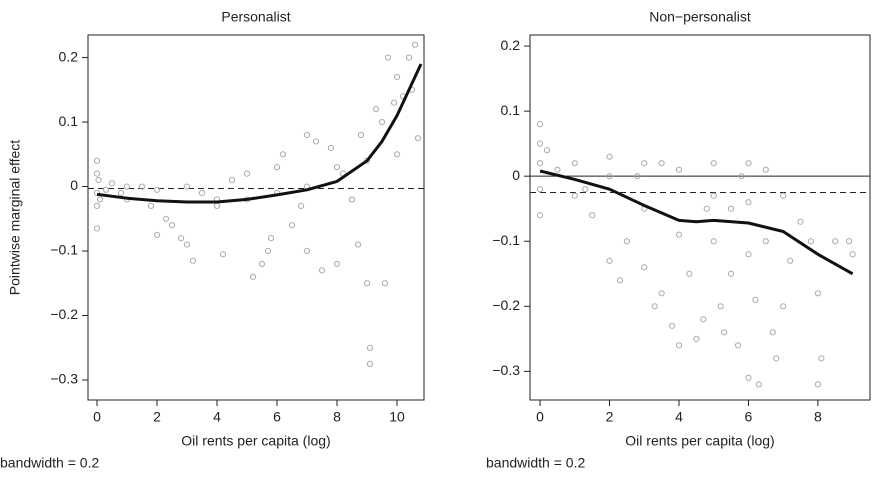 The image size is (882, 480). What do you see at coordinates (397, 417) in the screenshot?
I see `x-tick-label: 10` at bounding box center [397, 417].